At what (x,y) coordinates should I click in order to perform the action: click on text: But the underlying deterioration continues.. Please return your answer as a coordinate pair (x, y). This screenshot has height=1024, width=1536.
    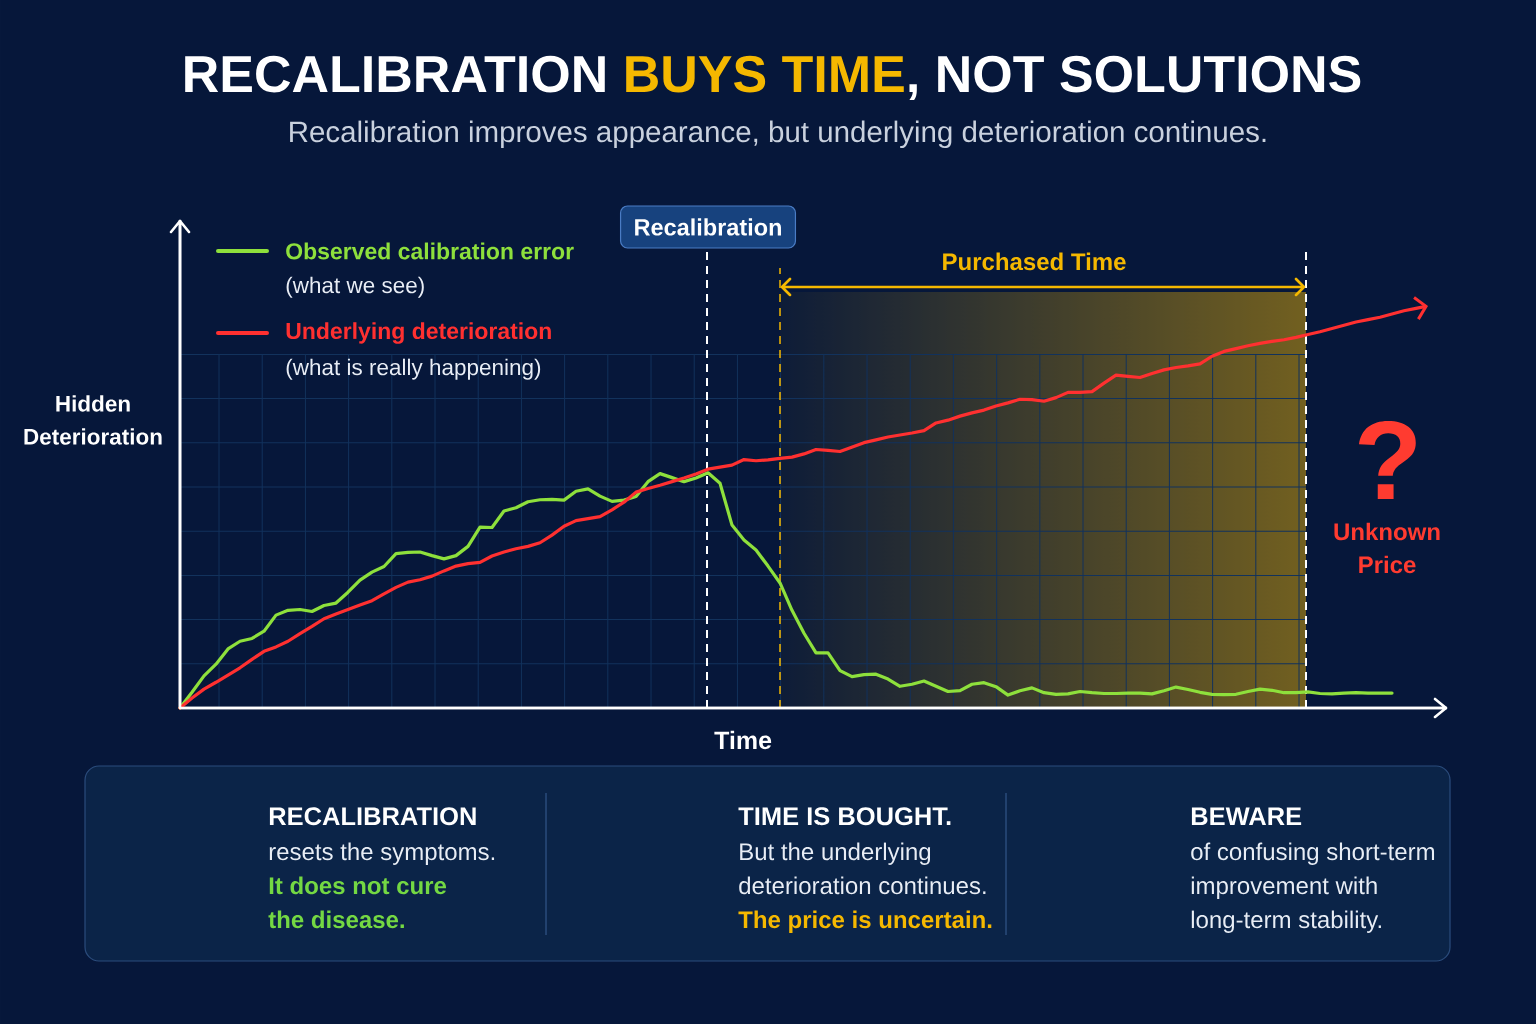
    Looking at the image, I should click on (862, 868).